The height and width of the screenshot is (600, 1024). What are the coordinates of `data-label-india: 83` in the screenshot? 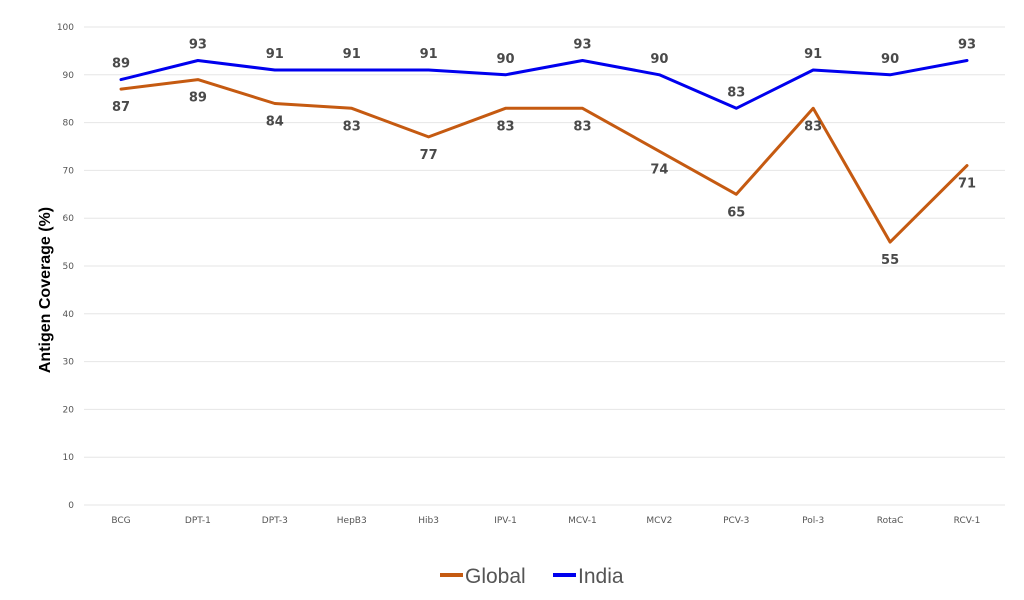 It's located at (736, 92).